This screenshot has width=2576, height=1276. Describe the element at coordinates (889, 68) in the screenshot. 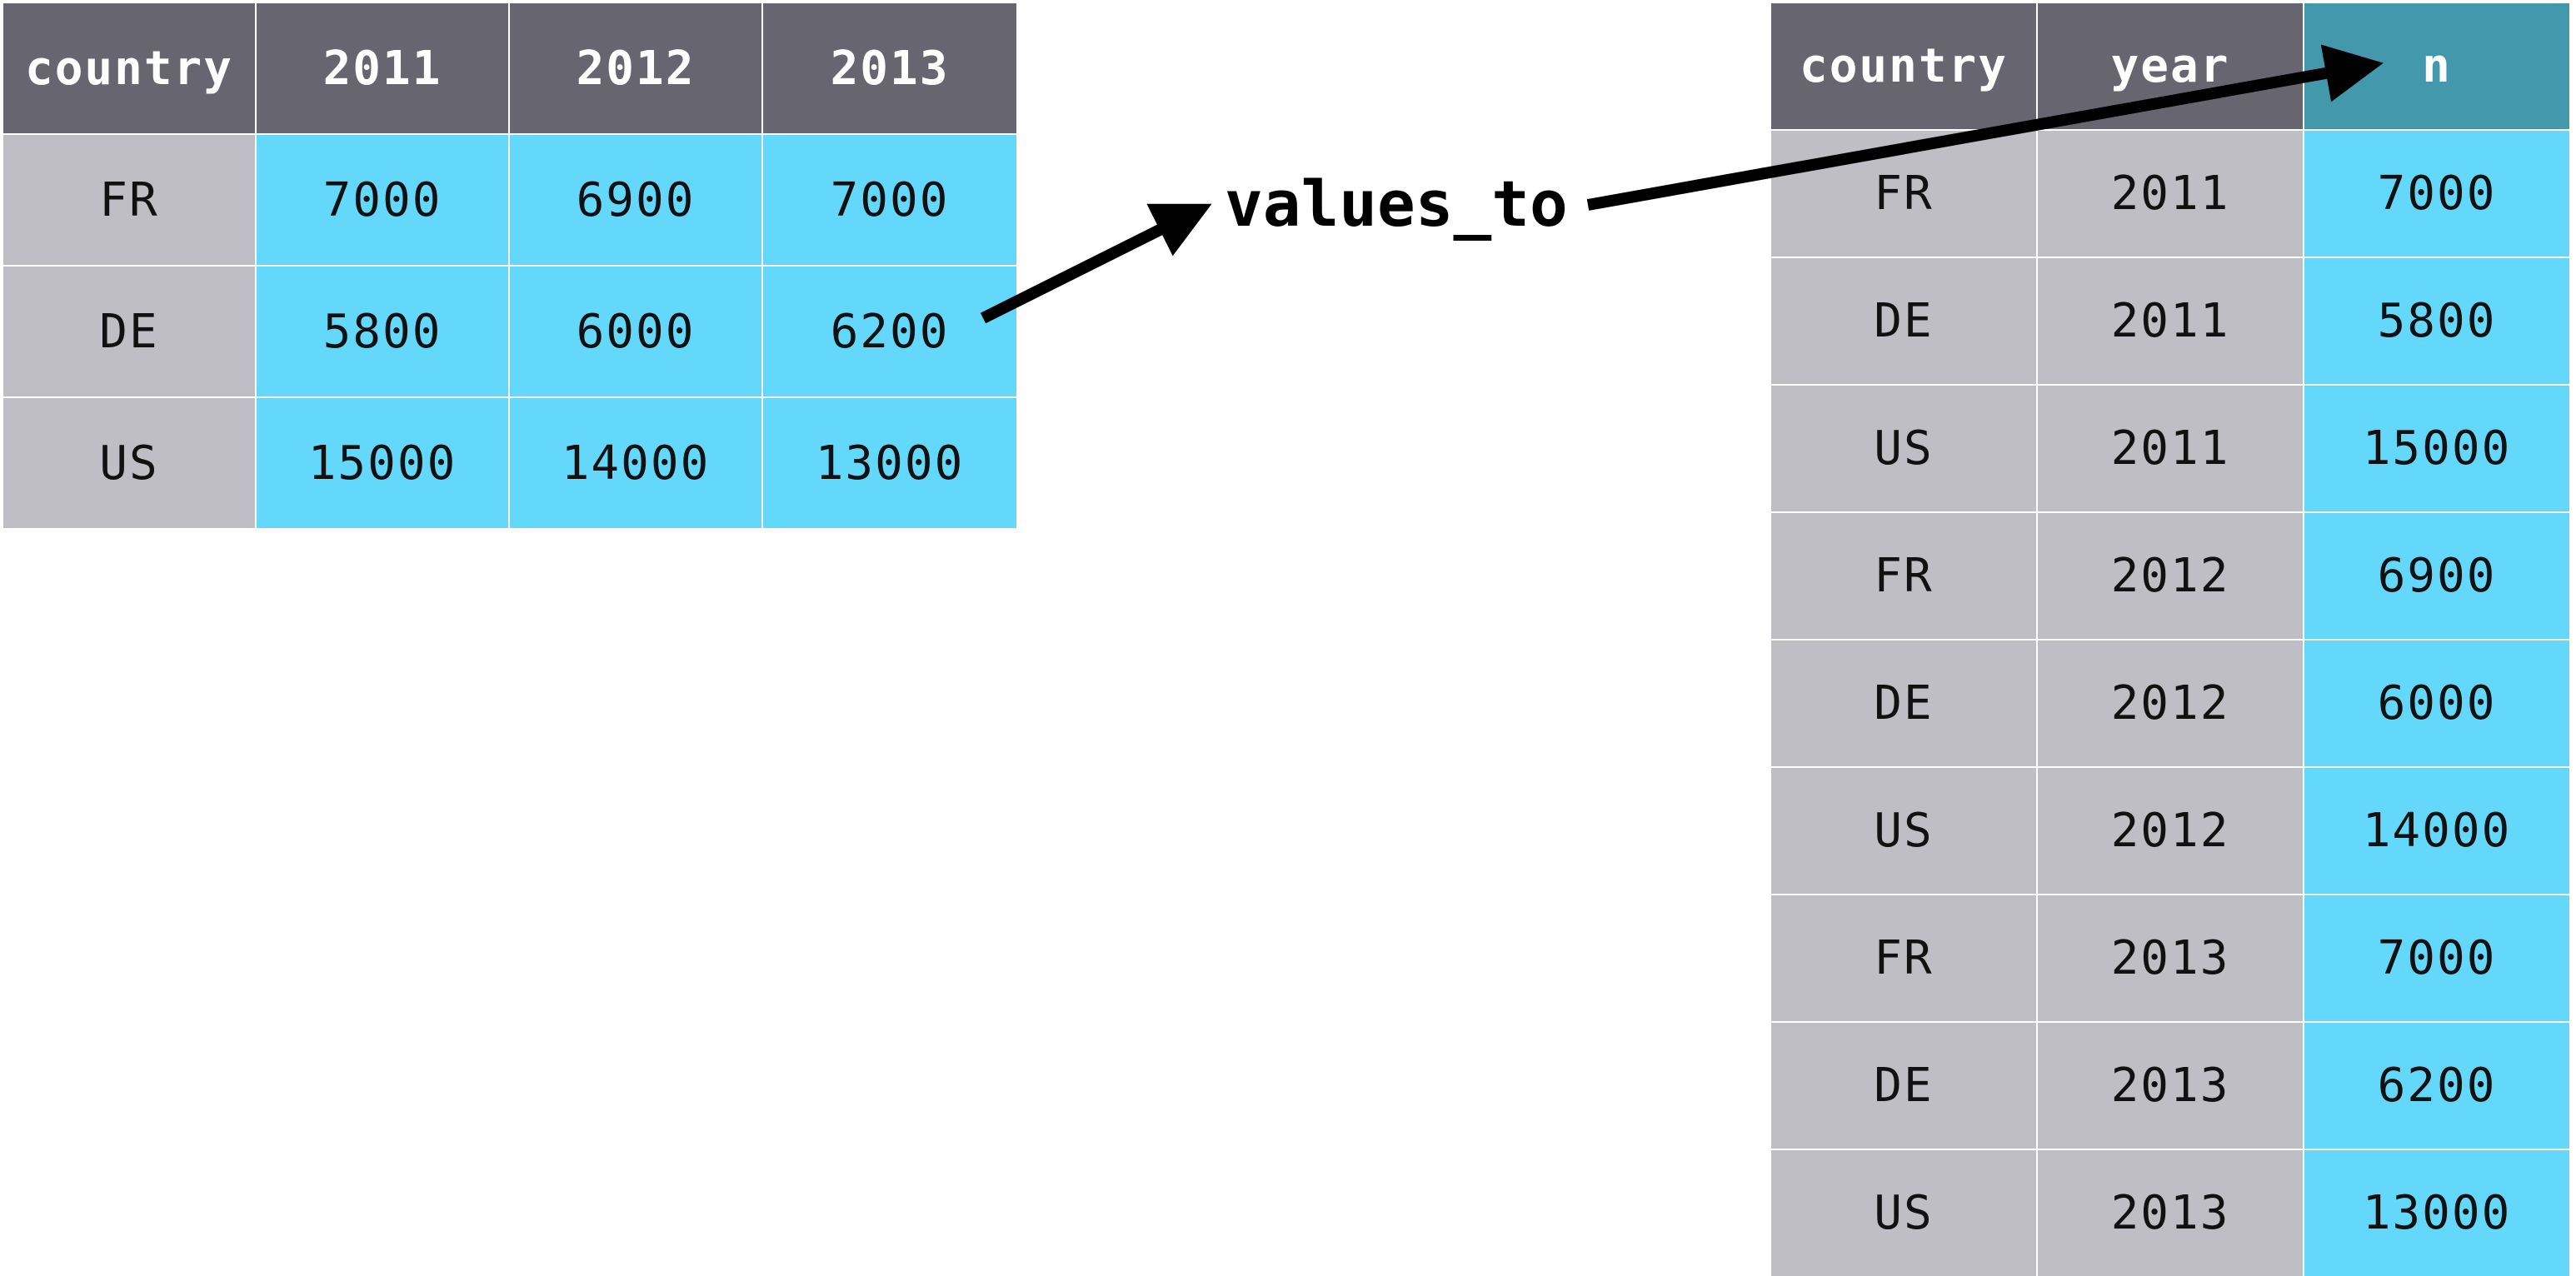

I see `wide-header-2013: 2013` at that location.